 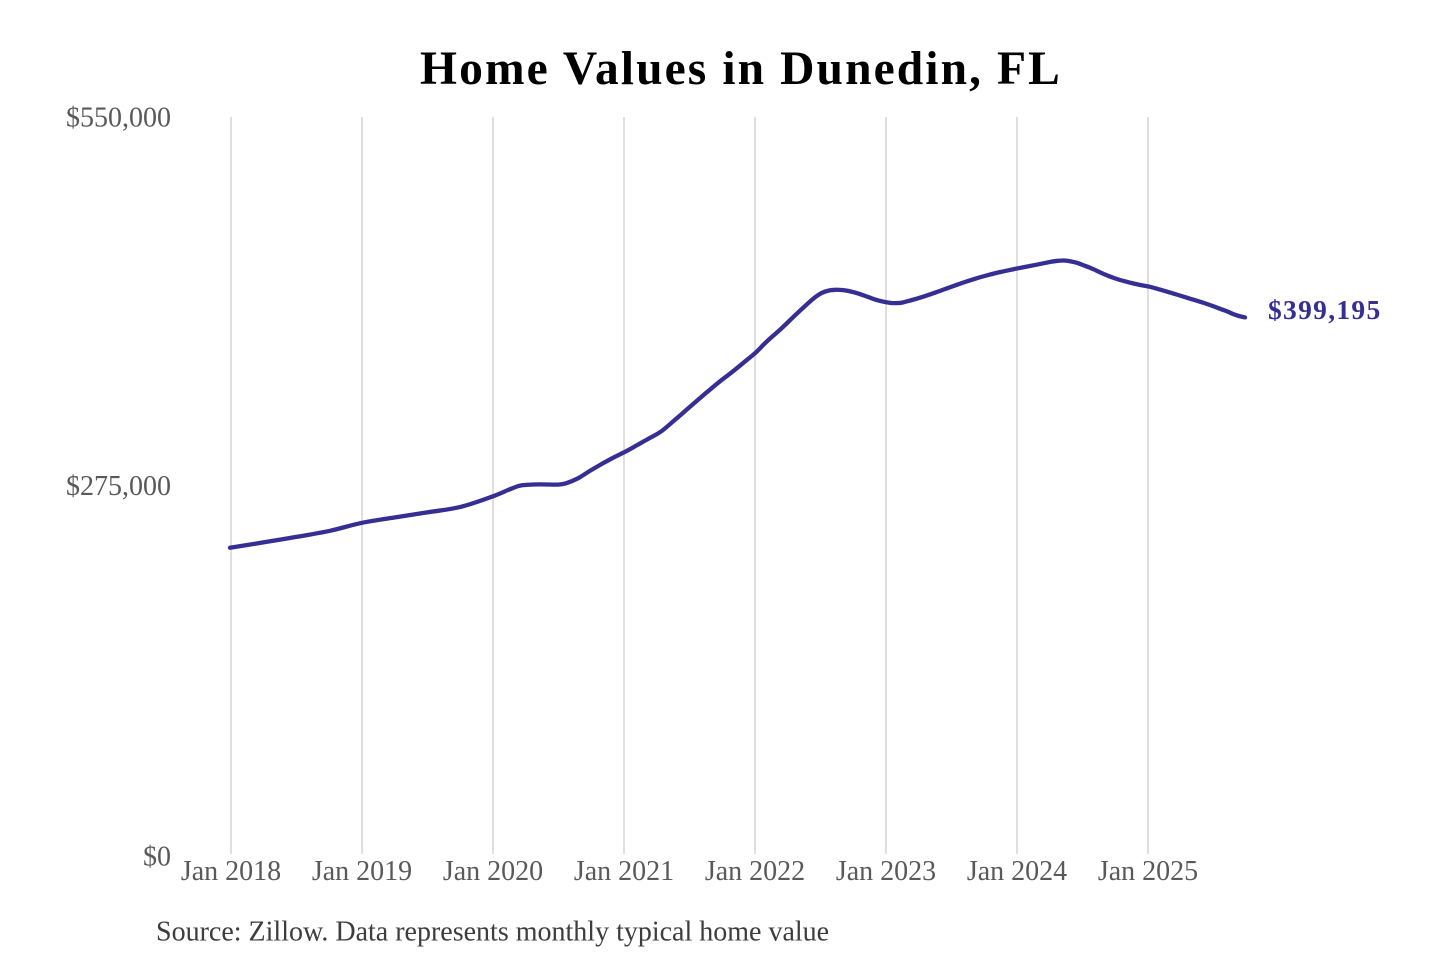 What do you see at coordinates (157, 857) in the screenshot?
I see `svg-text: $0` at bounding box center [157, 857].